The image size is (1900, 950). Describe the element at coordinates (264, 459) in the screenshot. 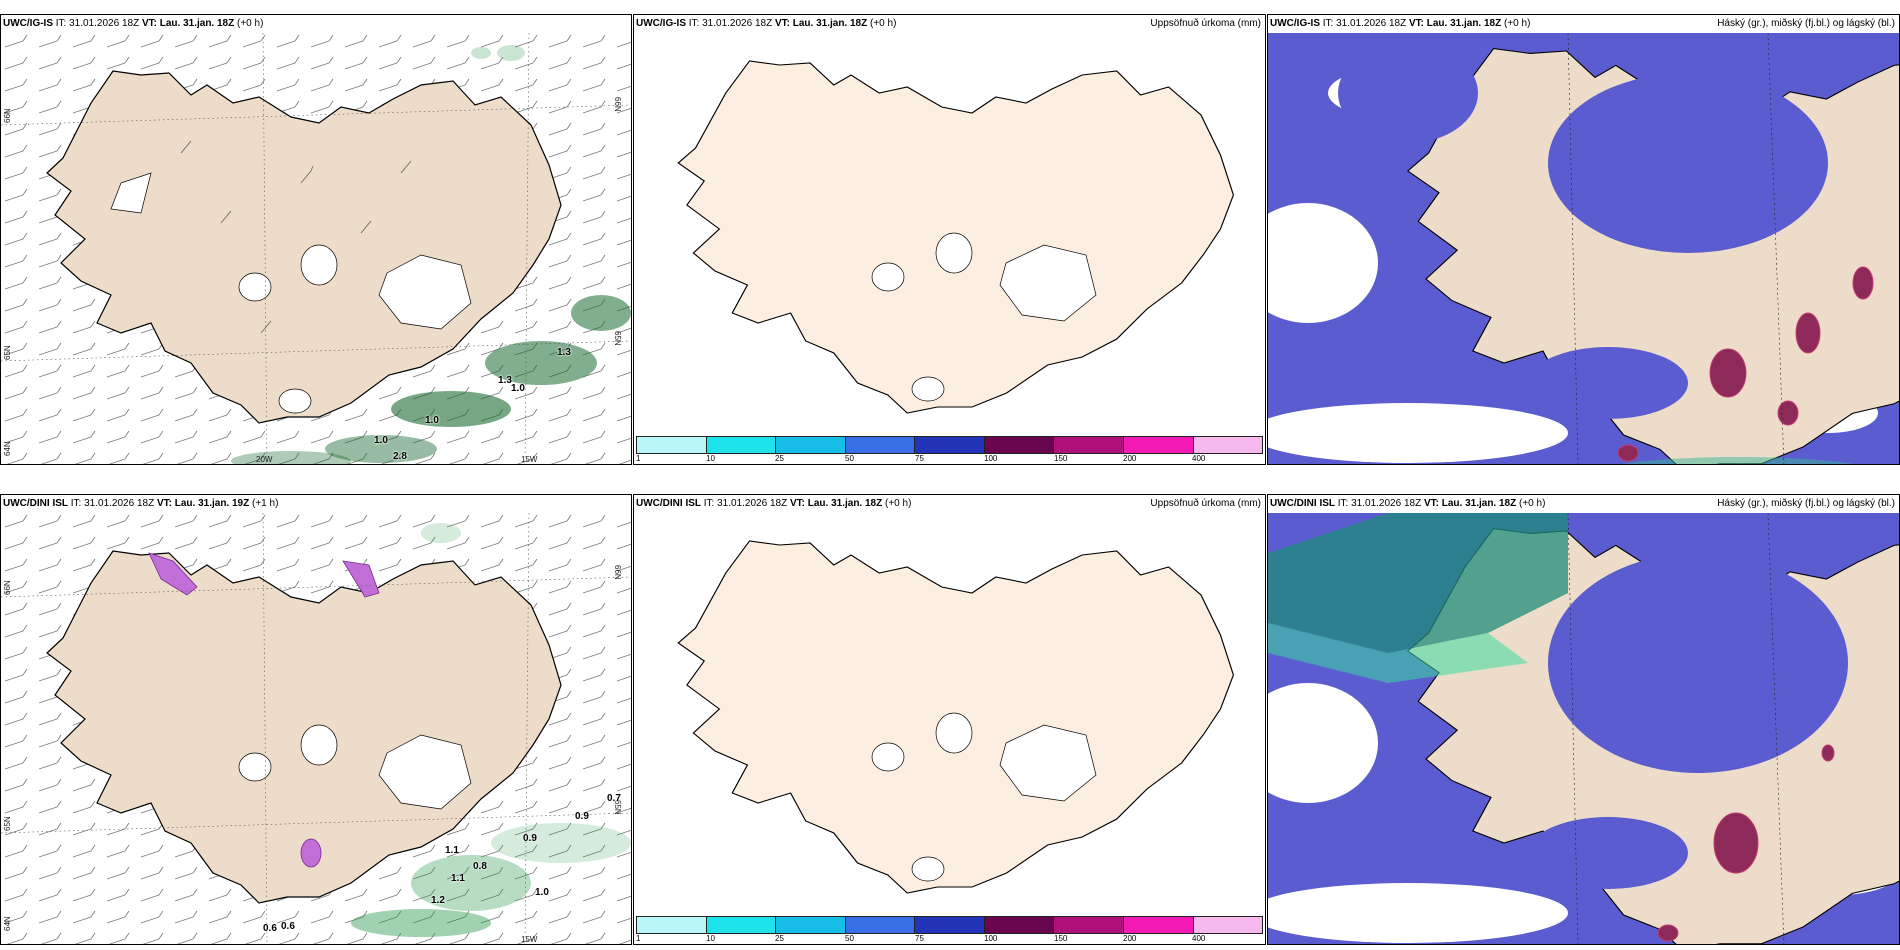

I see `lon-label: 20W` at that location.